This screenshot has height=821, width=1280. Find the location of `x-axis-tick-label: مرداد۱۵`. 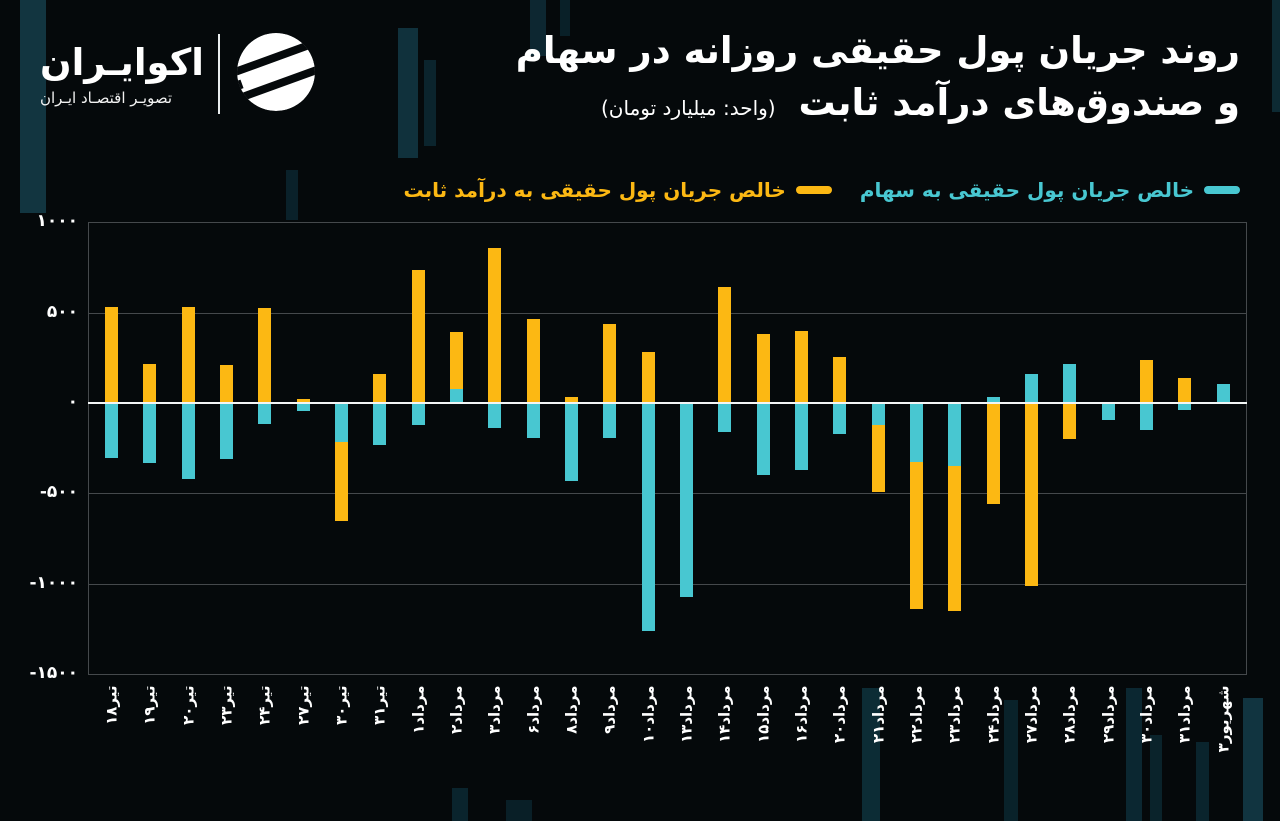

x-axis-tick-label: مرداد۱۵ is located at coordinates (763, 714).